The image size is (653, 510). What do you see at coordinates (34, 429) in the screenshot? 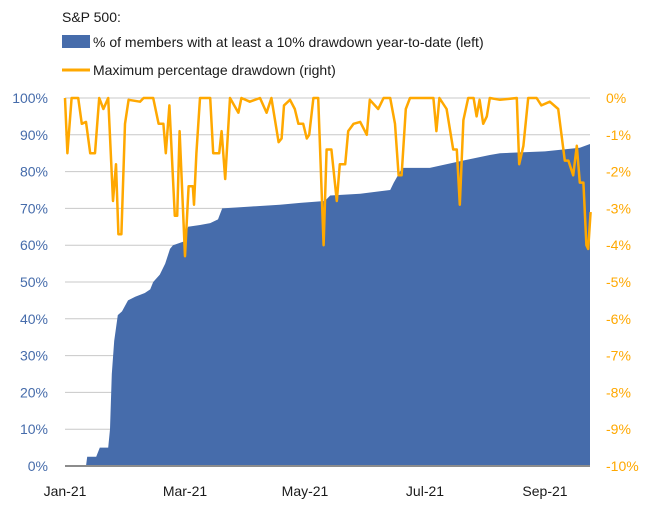
I see `left-tick-label: 10%` at bounding box center [34, 429].